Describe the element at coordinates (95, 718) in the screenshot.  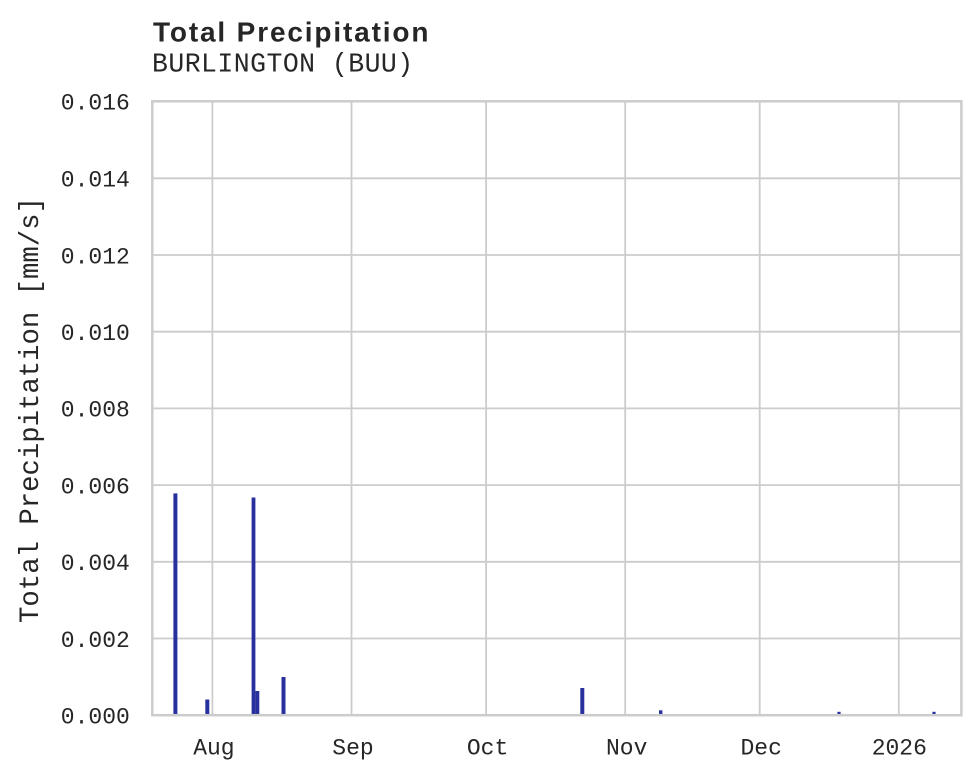
I see `svg-text: 0.000` at that location.